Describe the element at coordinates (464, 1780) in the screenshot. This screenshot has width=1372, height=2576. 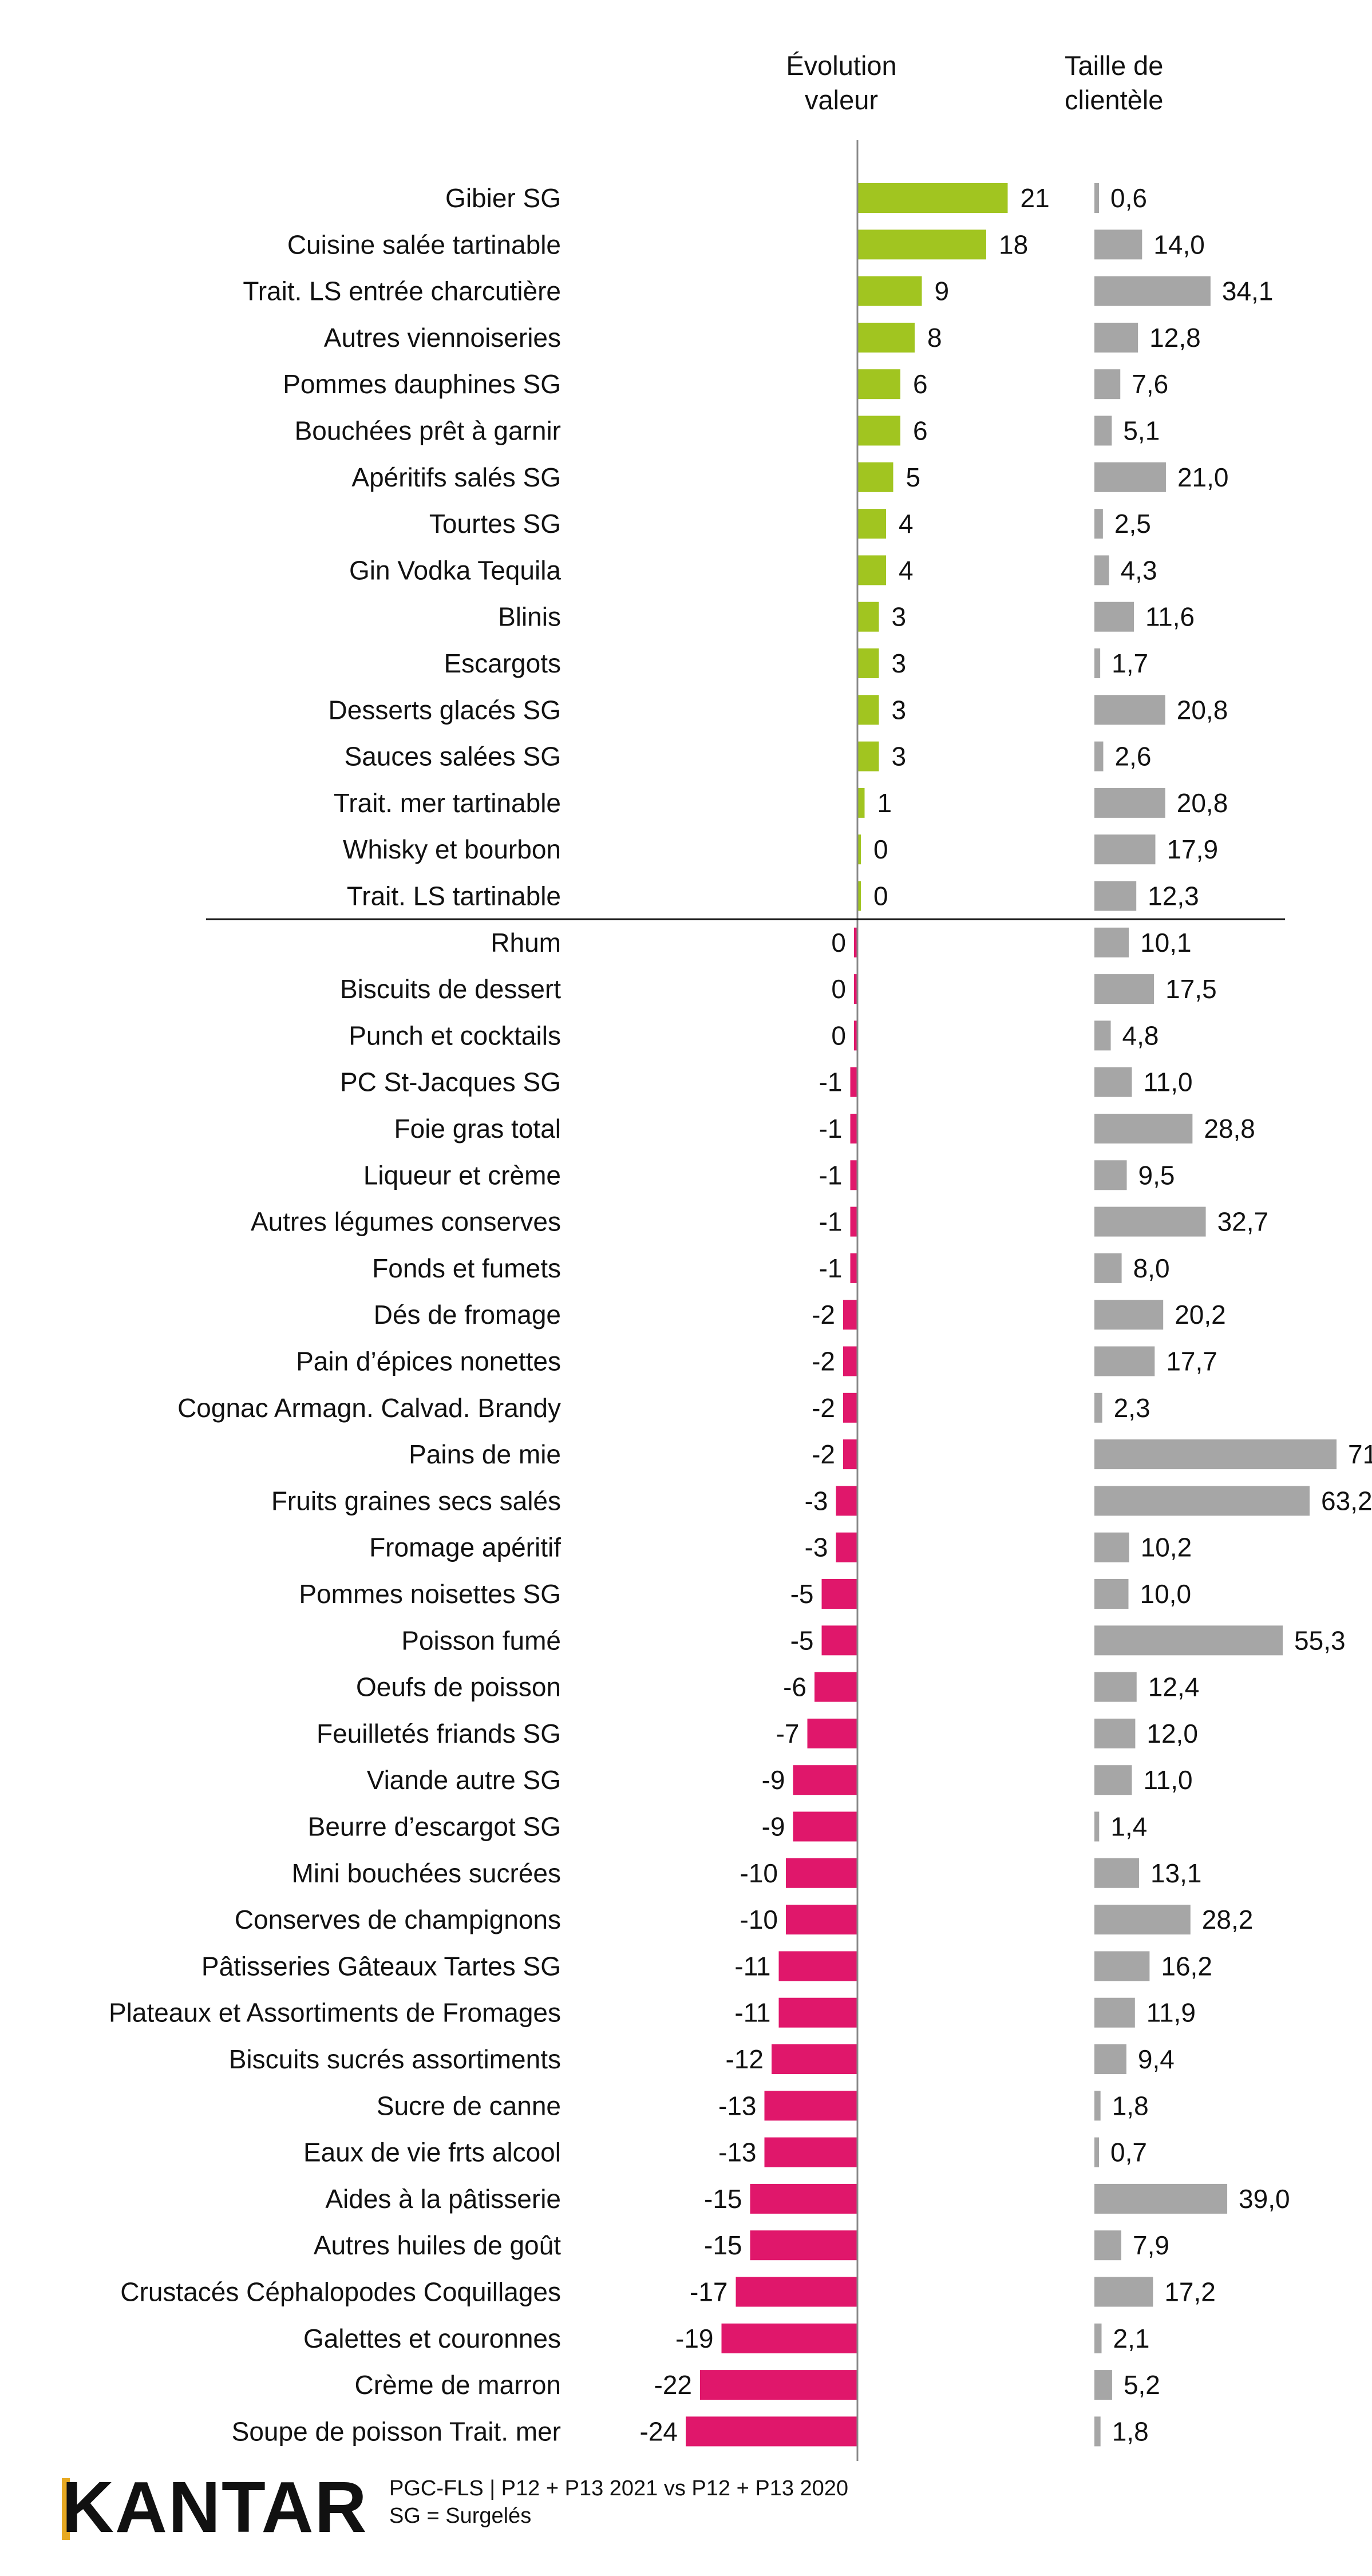
I see `category-label: Viande autre SG` at that location.